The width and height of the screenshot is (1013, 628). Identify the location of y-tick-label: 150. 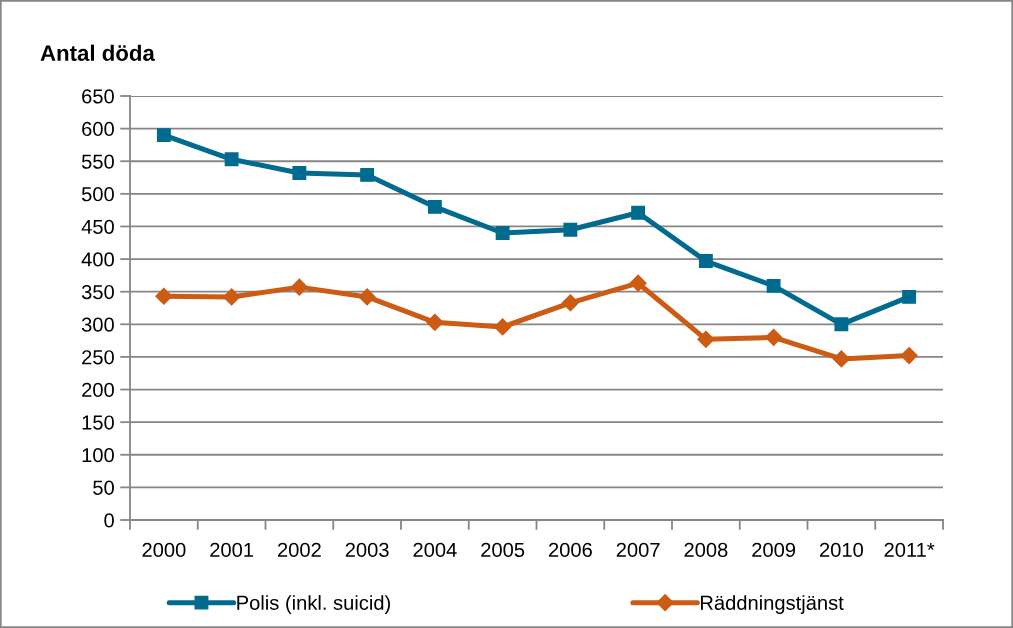
(98, 422).